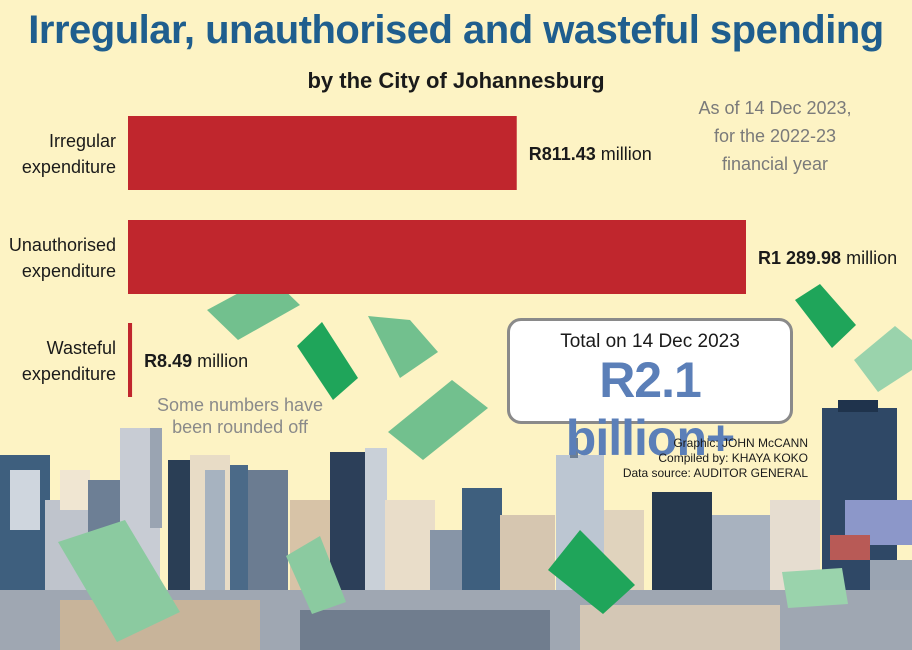  Describe the element at coordinates (715, 473) in the screenshot. I see `credit-source: Data source: AUDITOR GENERAL` at that location.